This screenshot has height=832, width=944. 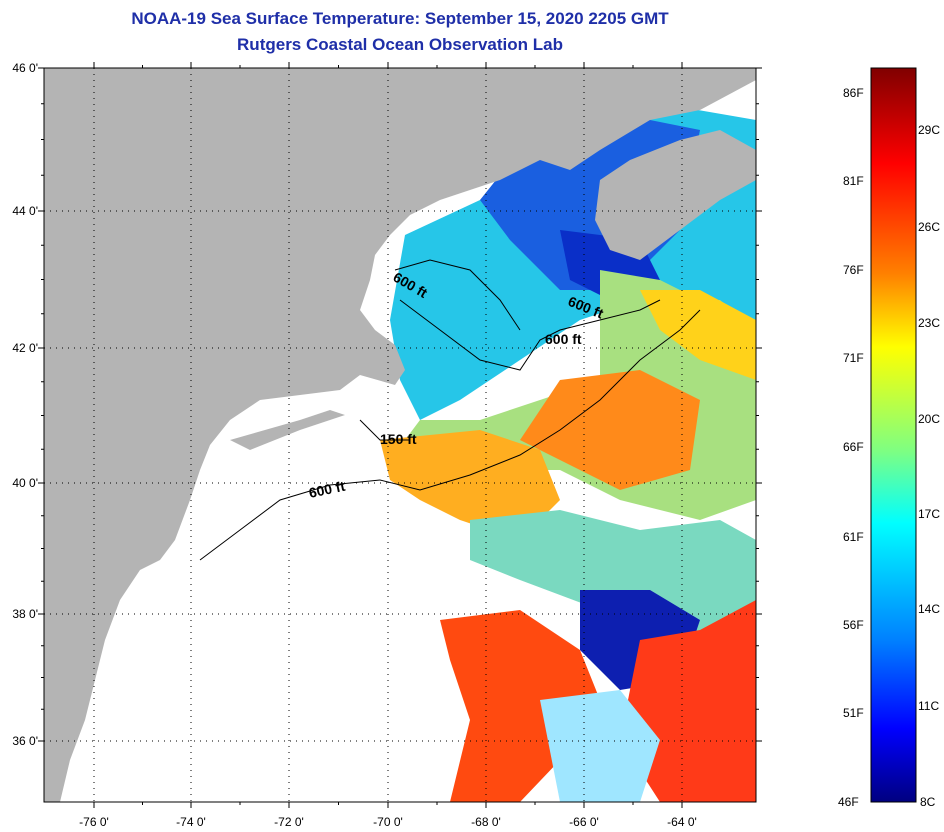 What do you see at coordinates (928, 802) in the screenshot?
I see `colorbar-c-label: 8C` at bounding box center [928, 802].